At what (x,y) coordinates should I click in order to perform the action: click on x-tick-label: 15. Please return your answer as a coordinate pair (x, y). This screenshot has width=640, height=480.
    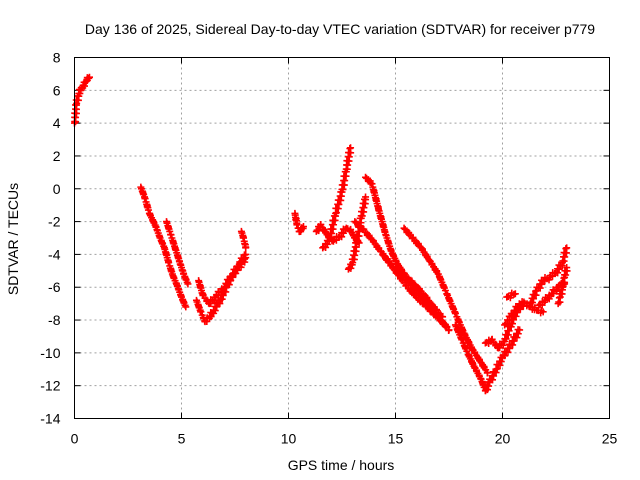
    Looking at the image, I should click on (396, 439).